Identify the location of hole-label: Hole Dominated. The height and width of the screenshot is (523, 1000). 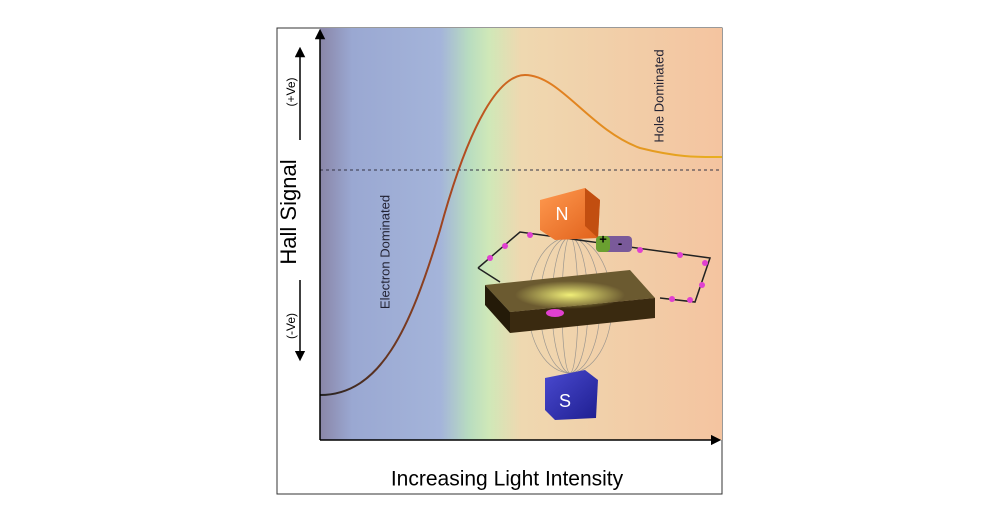
(658, 95).